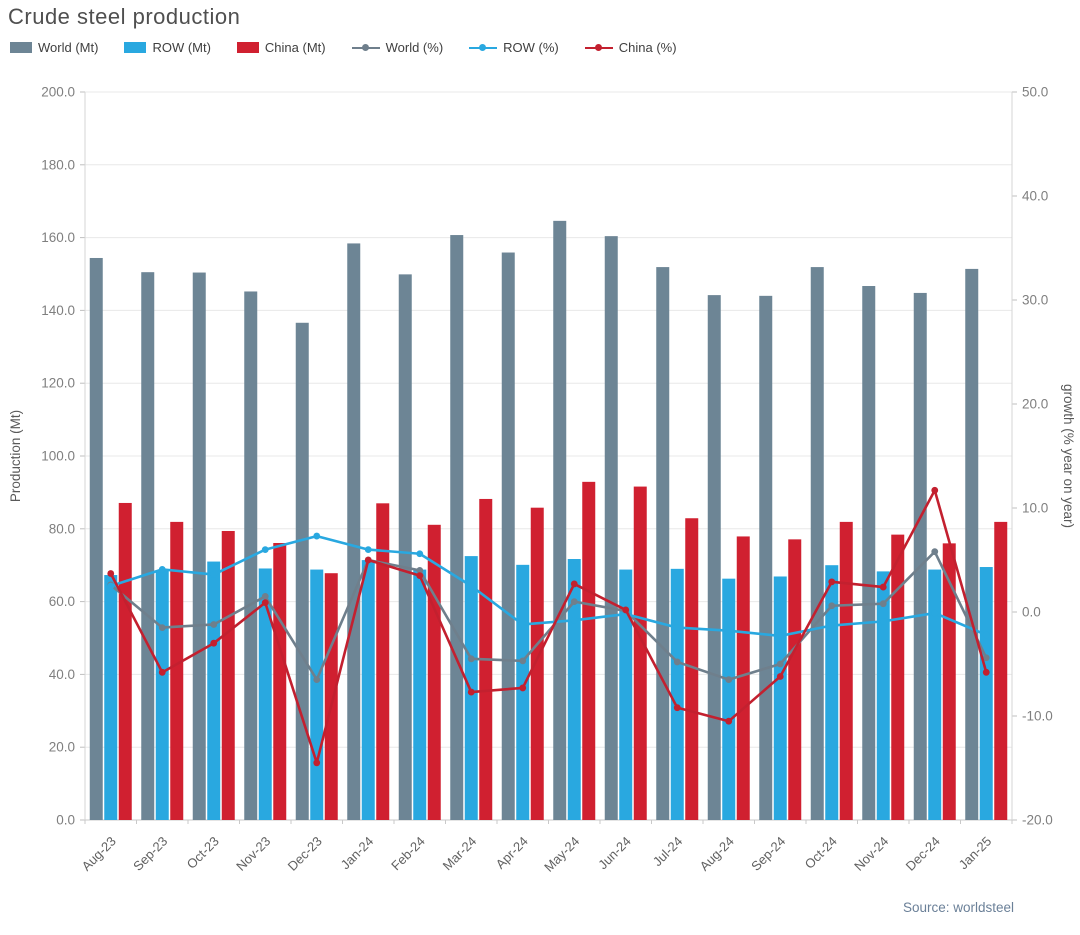 The image size is (1080, 935). What do you see at coordinates (357, 853) in the screenshot?
I see `x-axis-tick-label: Jan-24` at bounding box center [357, 853].